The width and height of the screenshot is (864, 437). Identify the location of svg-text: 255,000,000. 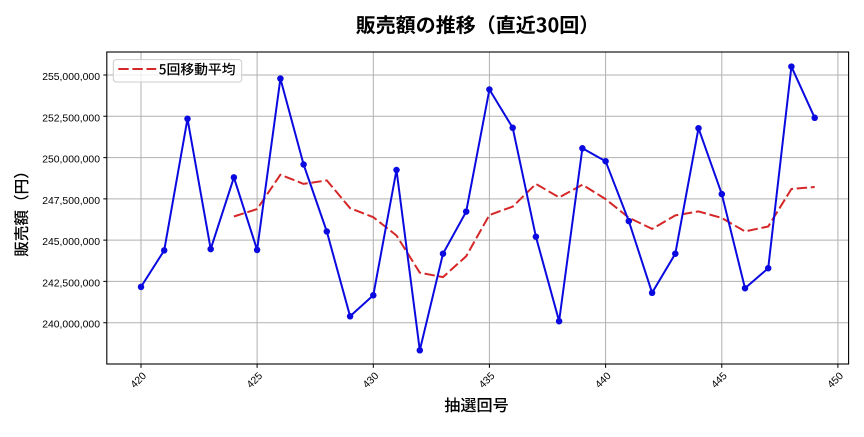
(71, 77).